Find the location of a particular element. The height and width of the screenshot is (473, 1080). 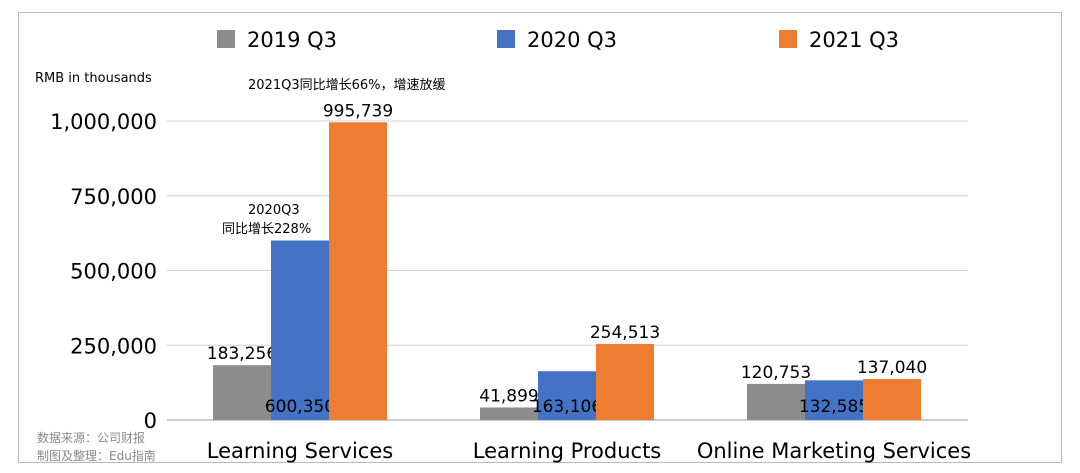

y-tick-label: 500,000 is located at coordinates (113, 272).